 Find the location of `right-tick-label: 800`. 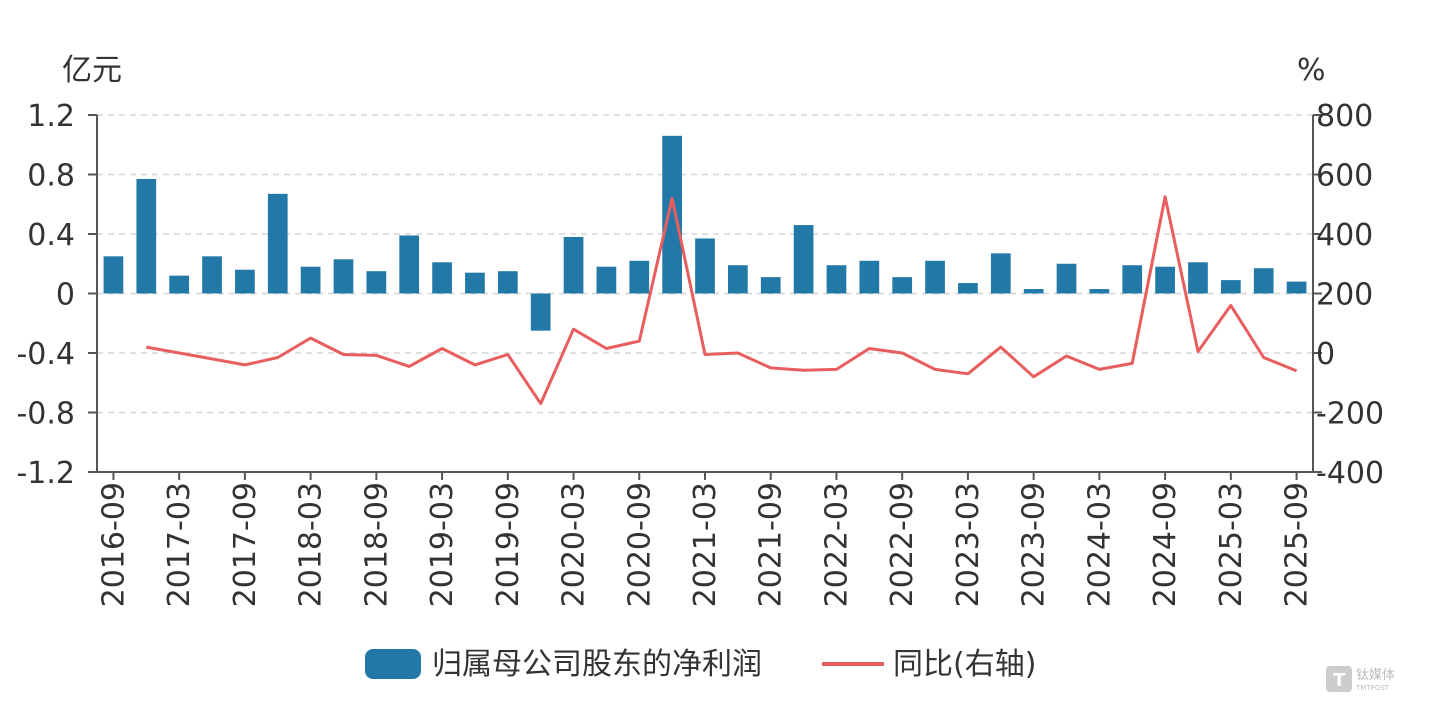

right-tick-label: 800 is located at coordinates (1344, 116).